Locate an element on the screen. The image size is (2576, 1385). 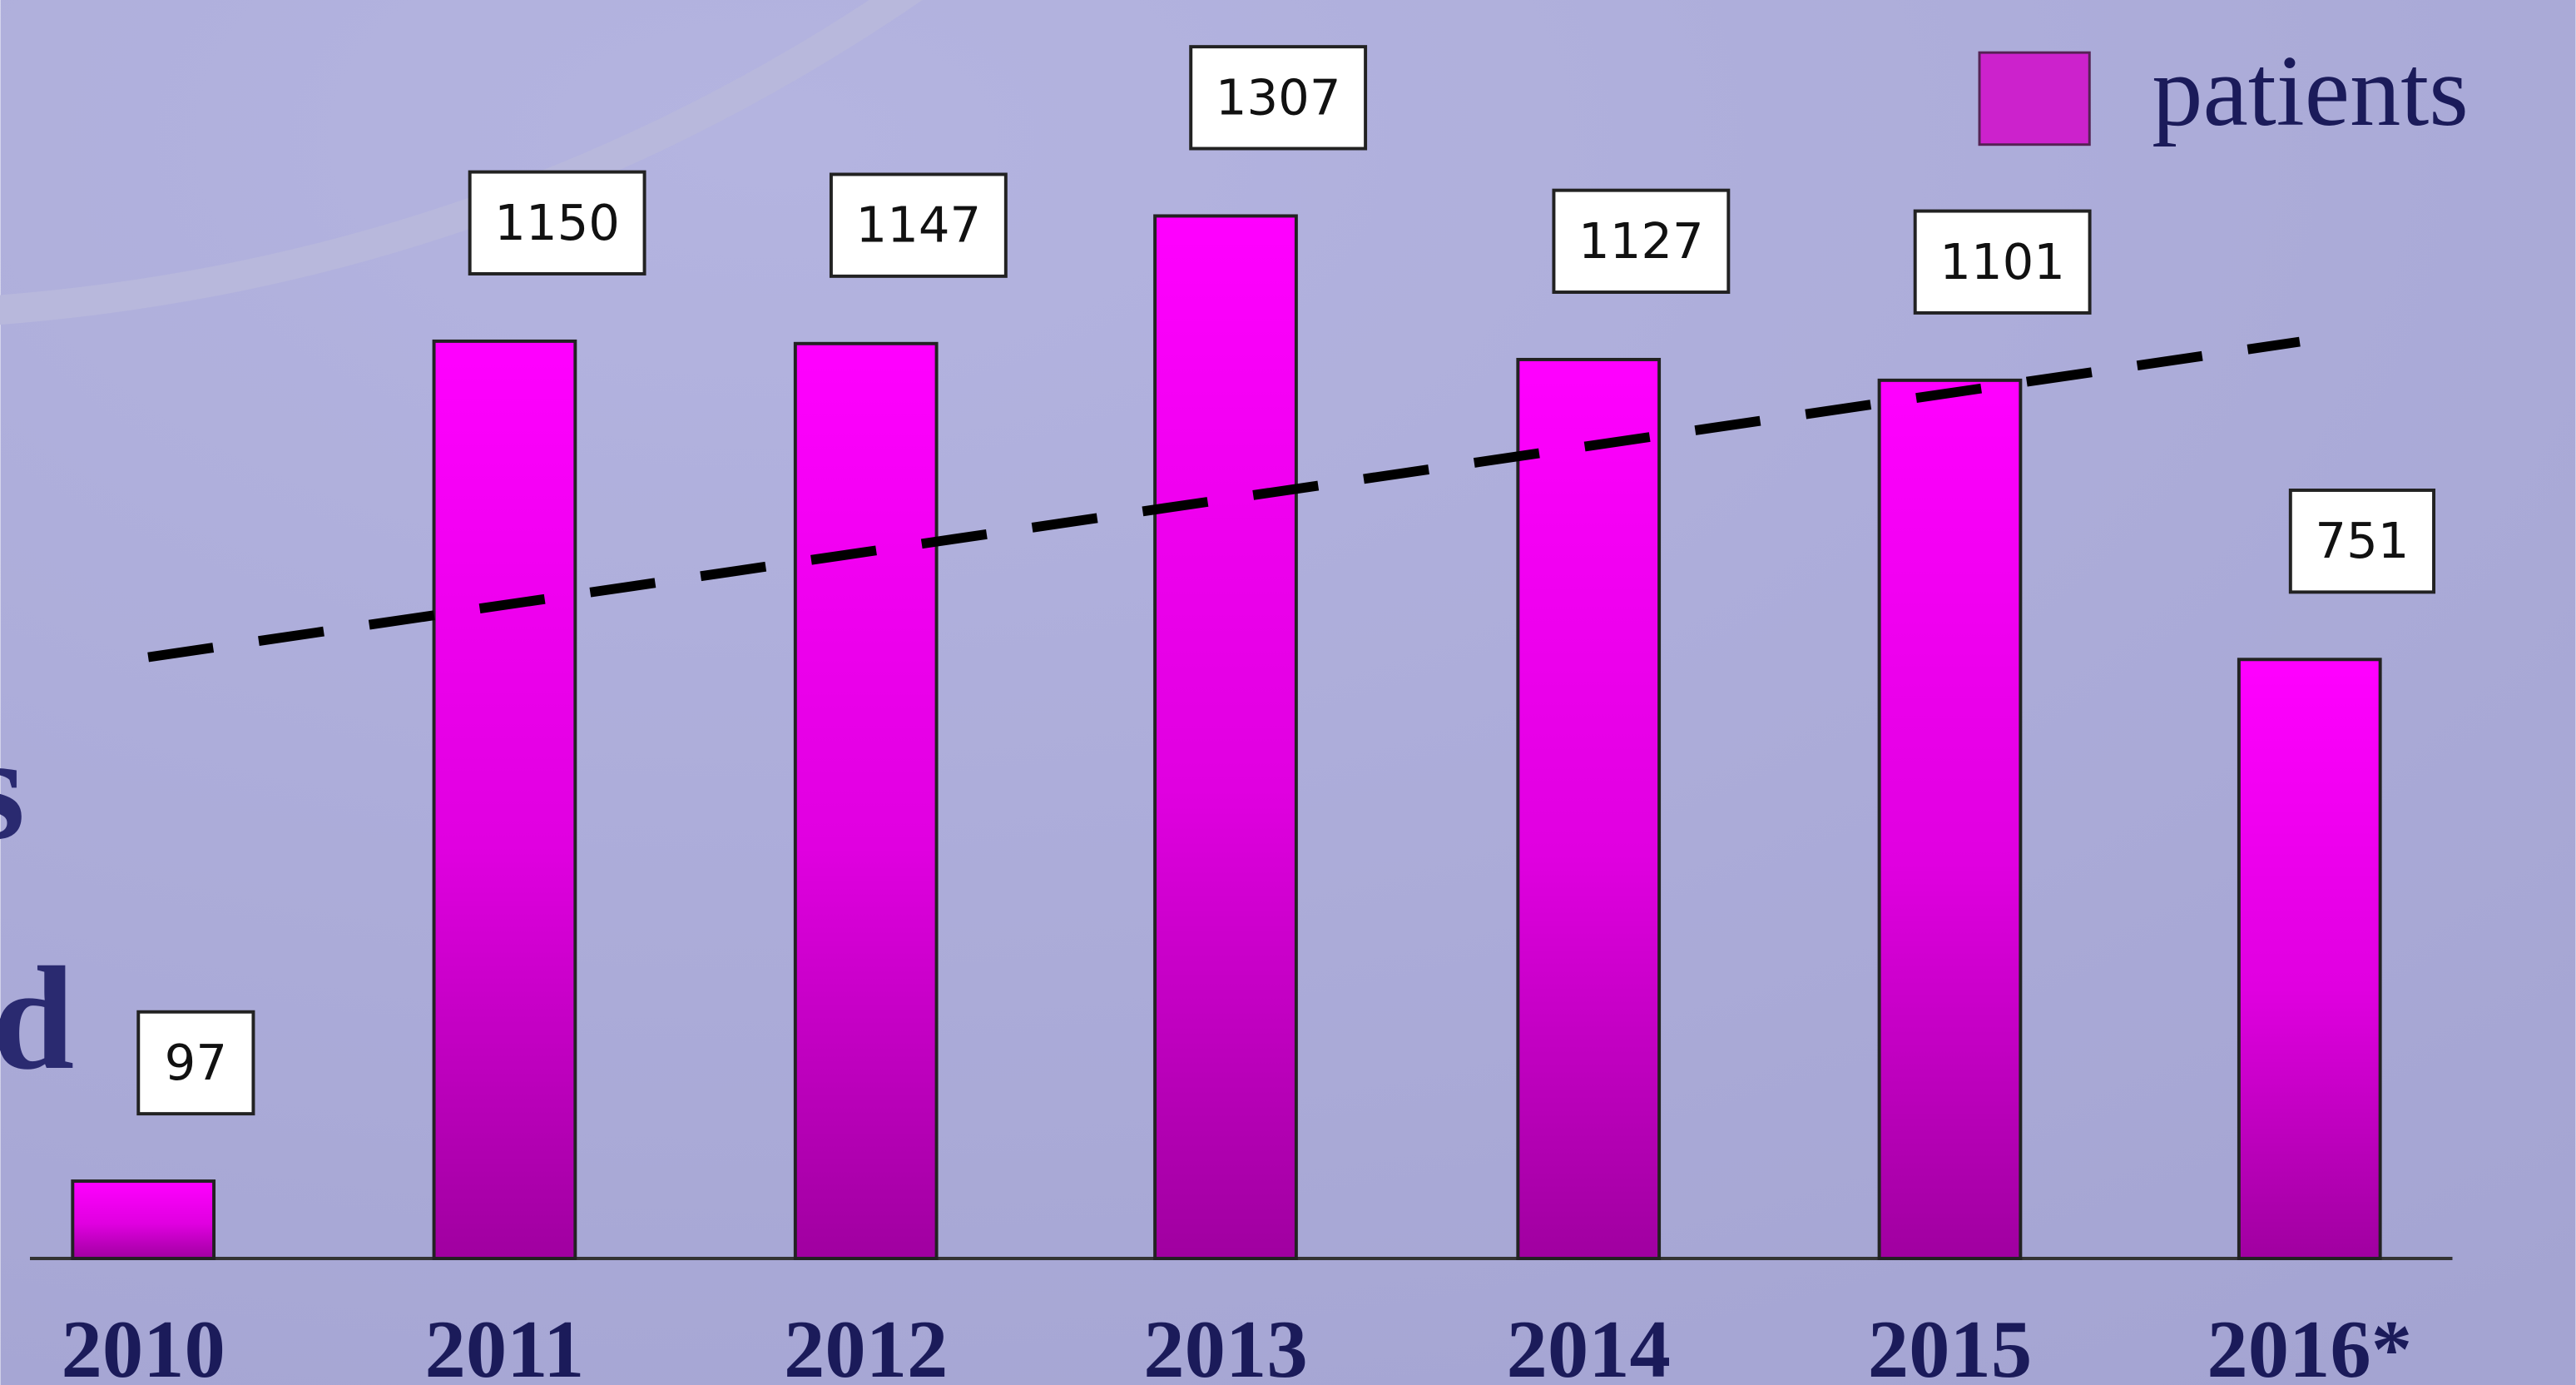
legend-swatch is located at coordinates (2034, 98).